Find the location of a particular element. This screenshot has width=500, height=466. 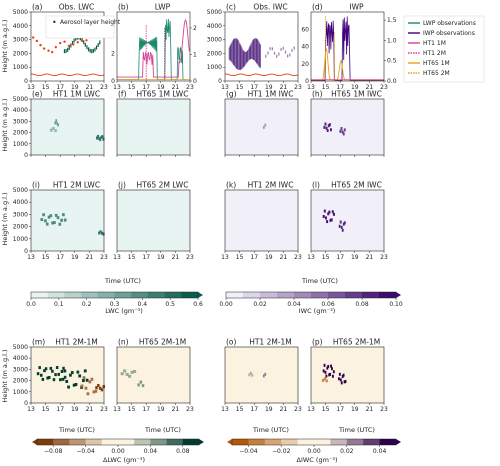

colorbar-cb_dlwc-tick-label-2: 0.00 is located at coordinates (118, 451).